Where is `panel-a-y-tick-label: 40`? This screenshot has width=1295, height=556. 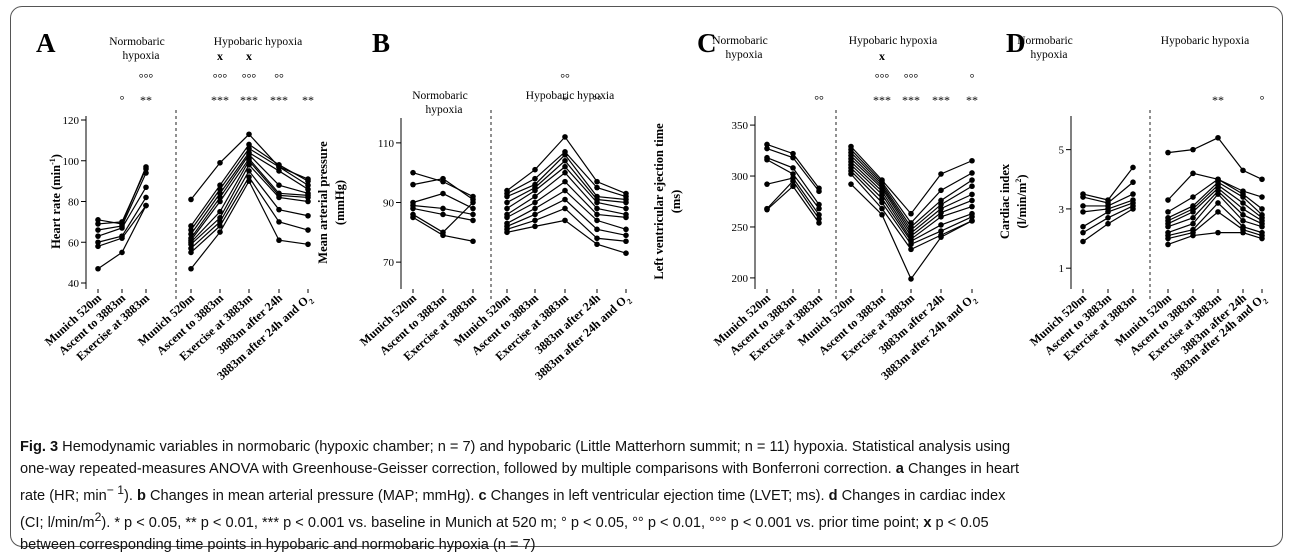 panel-a-y-tick-label: 40 is located at coordinates (74, 284).